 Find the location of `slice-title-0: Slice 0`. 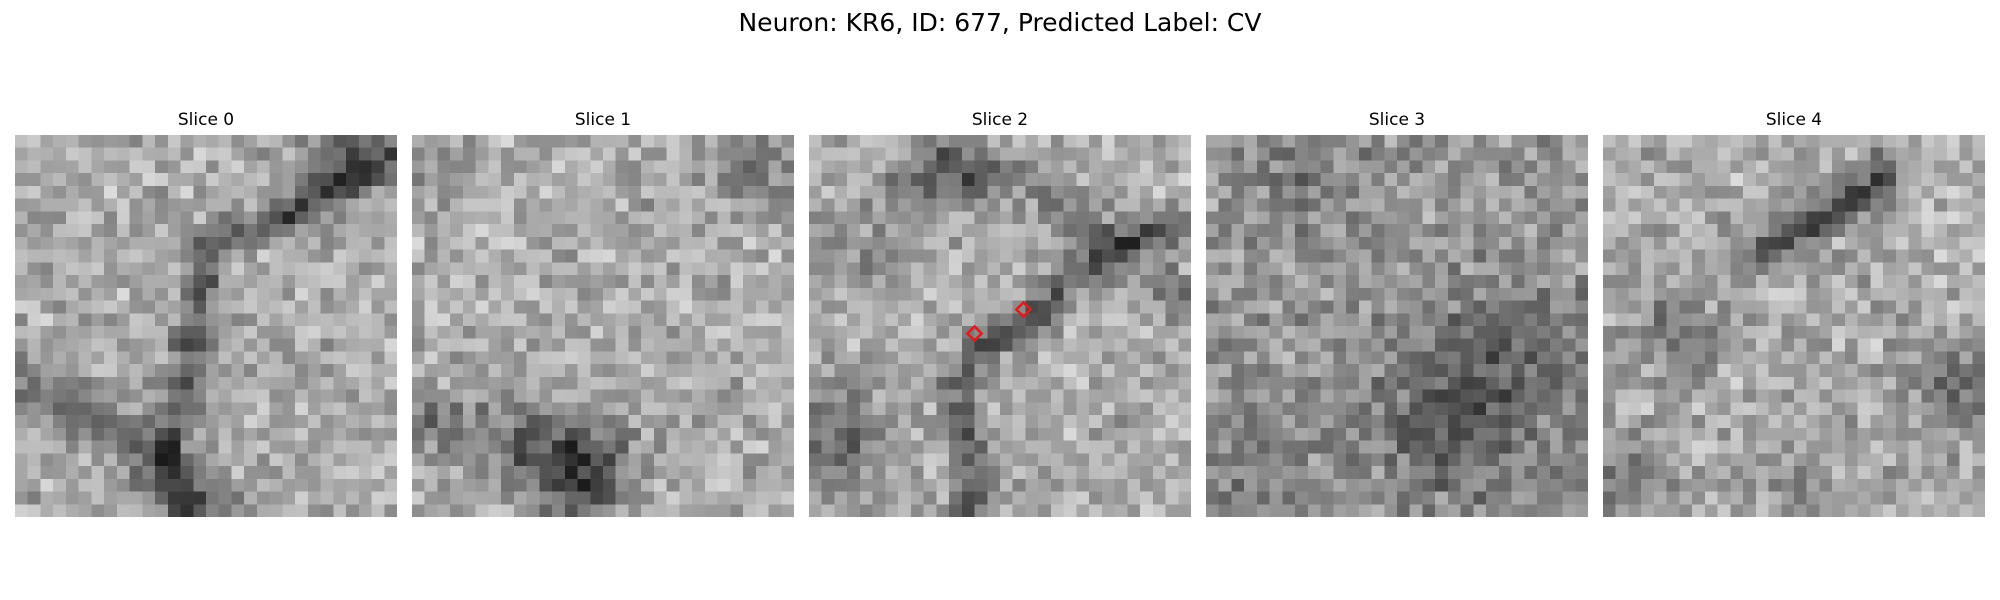

slice-title-0: Slice 0 is located at coordinates (206, 120).